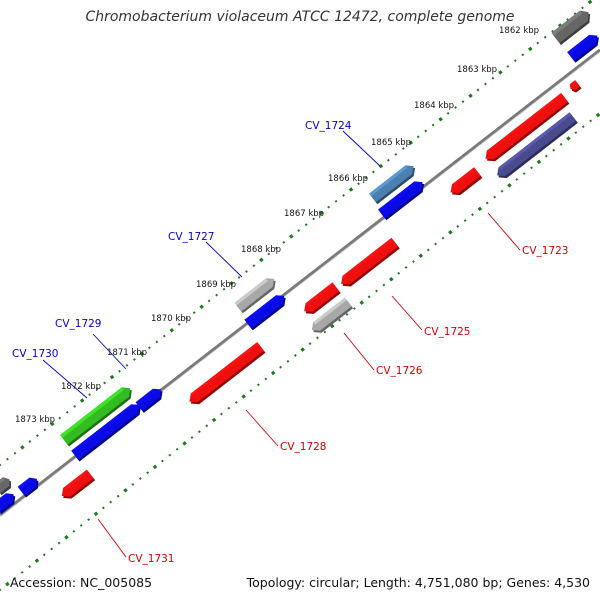  I want to click on gene-fwd-top, so click(583, 47).